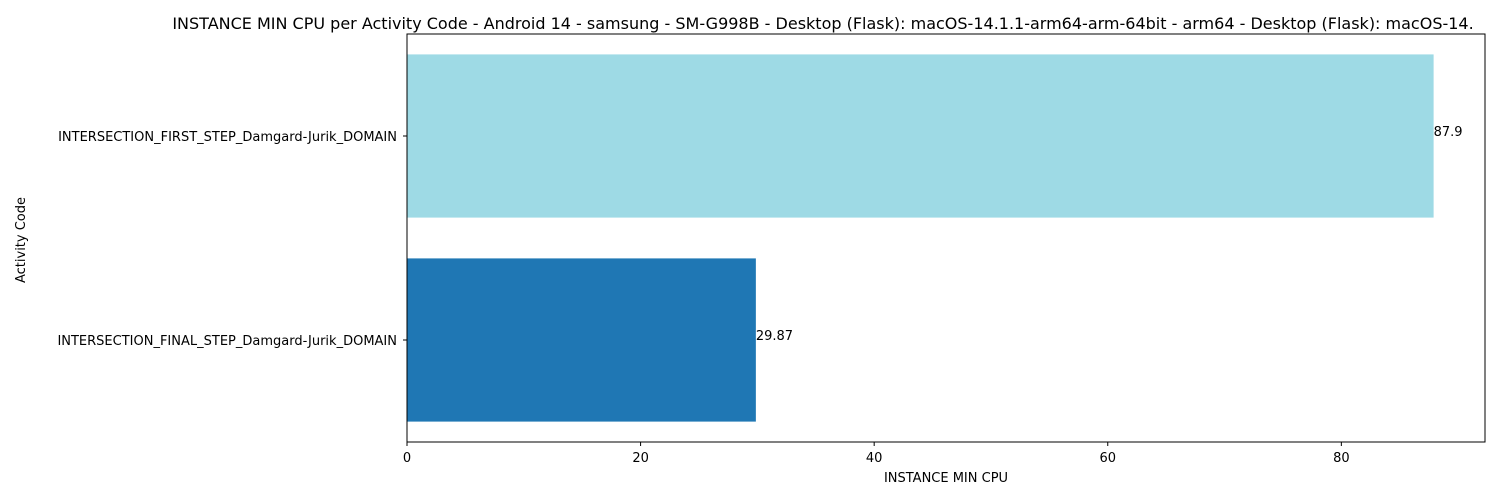 This screenshot has height=500, width=1500. What do you see at coordinates (774, 336) in the screenshot?
I see `bar-value-label-2: 29.87` at bounding box center [774, 336].